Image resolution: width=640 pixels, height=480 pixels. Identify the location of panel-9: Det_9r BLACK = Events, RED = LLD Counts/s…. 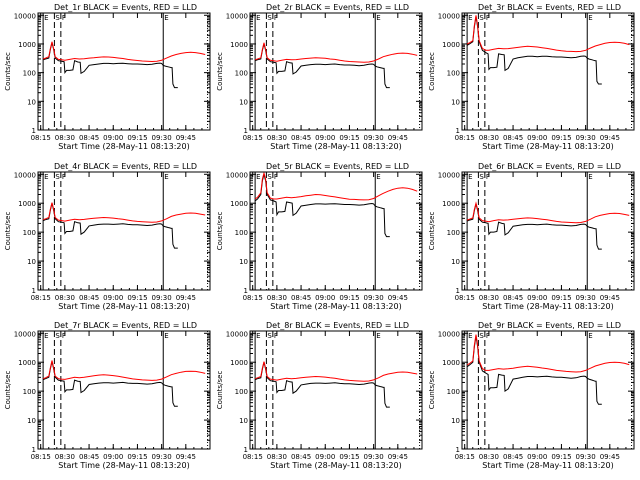
(531, 395).